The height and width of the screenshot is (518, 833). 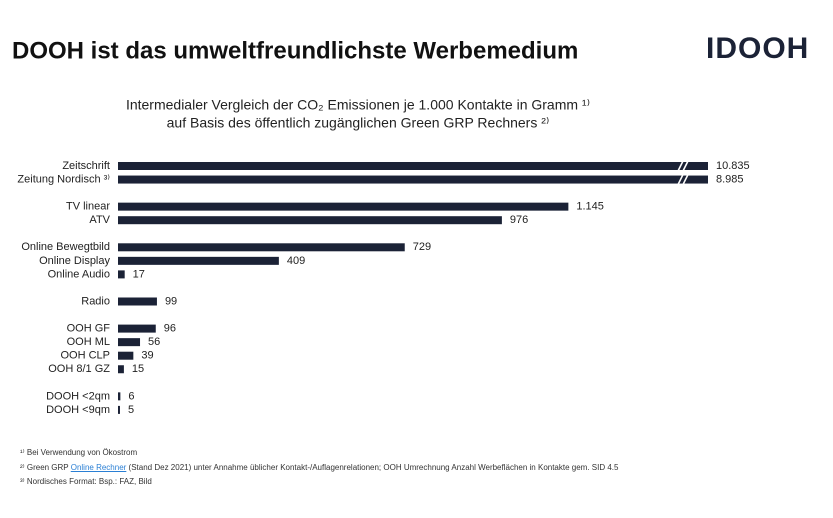 What do you see at coordinates (733, 166) in the screenshot?
I see `value-label: 10.835` at bounding box center [733, 166].